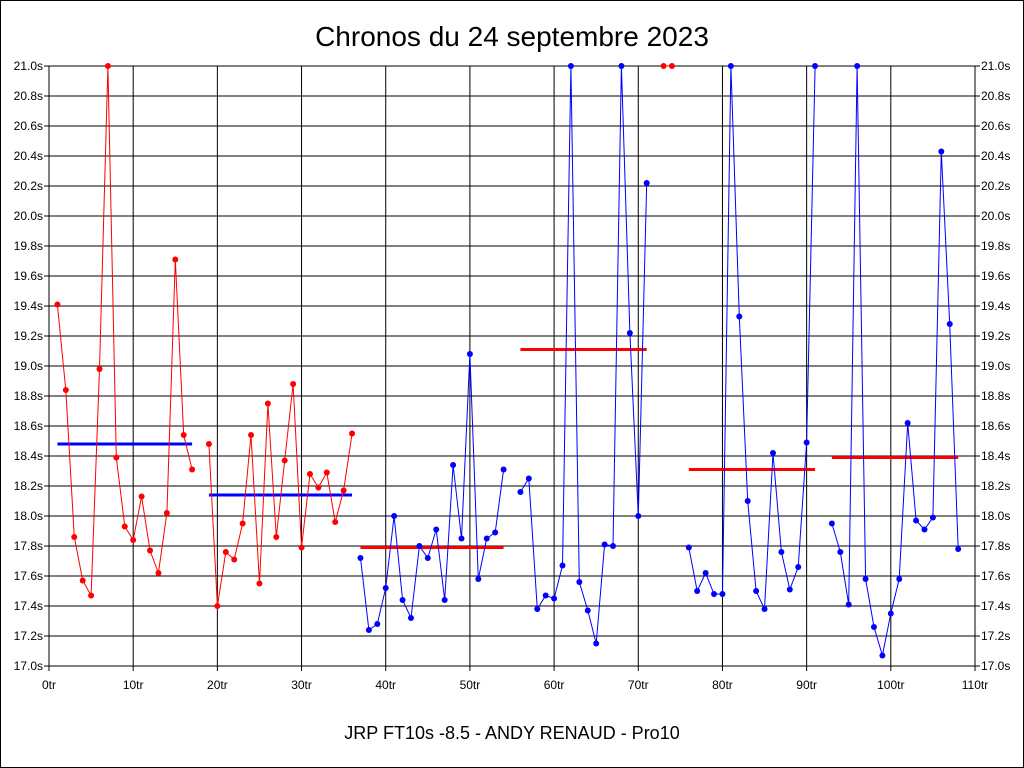 This screenshot has width=1024, height=768. I want to click on y-tick-label-right: 17.8s, so click(995, 546).